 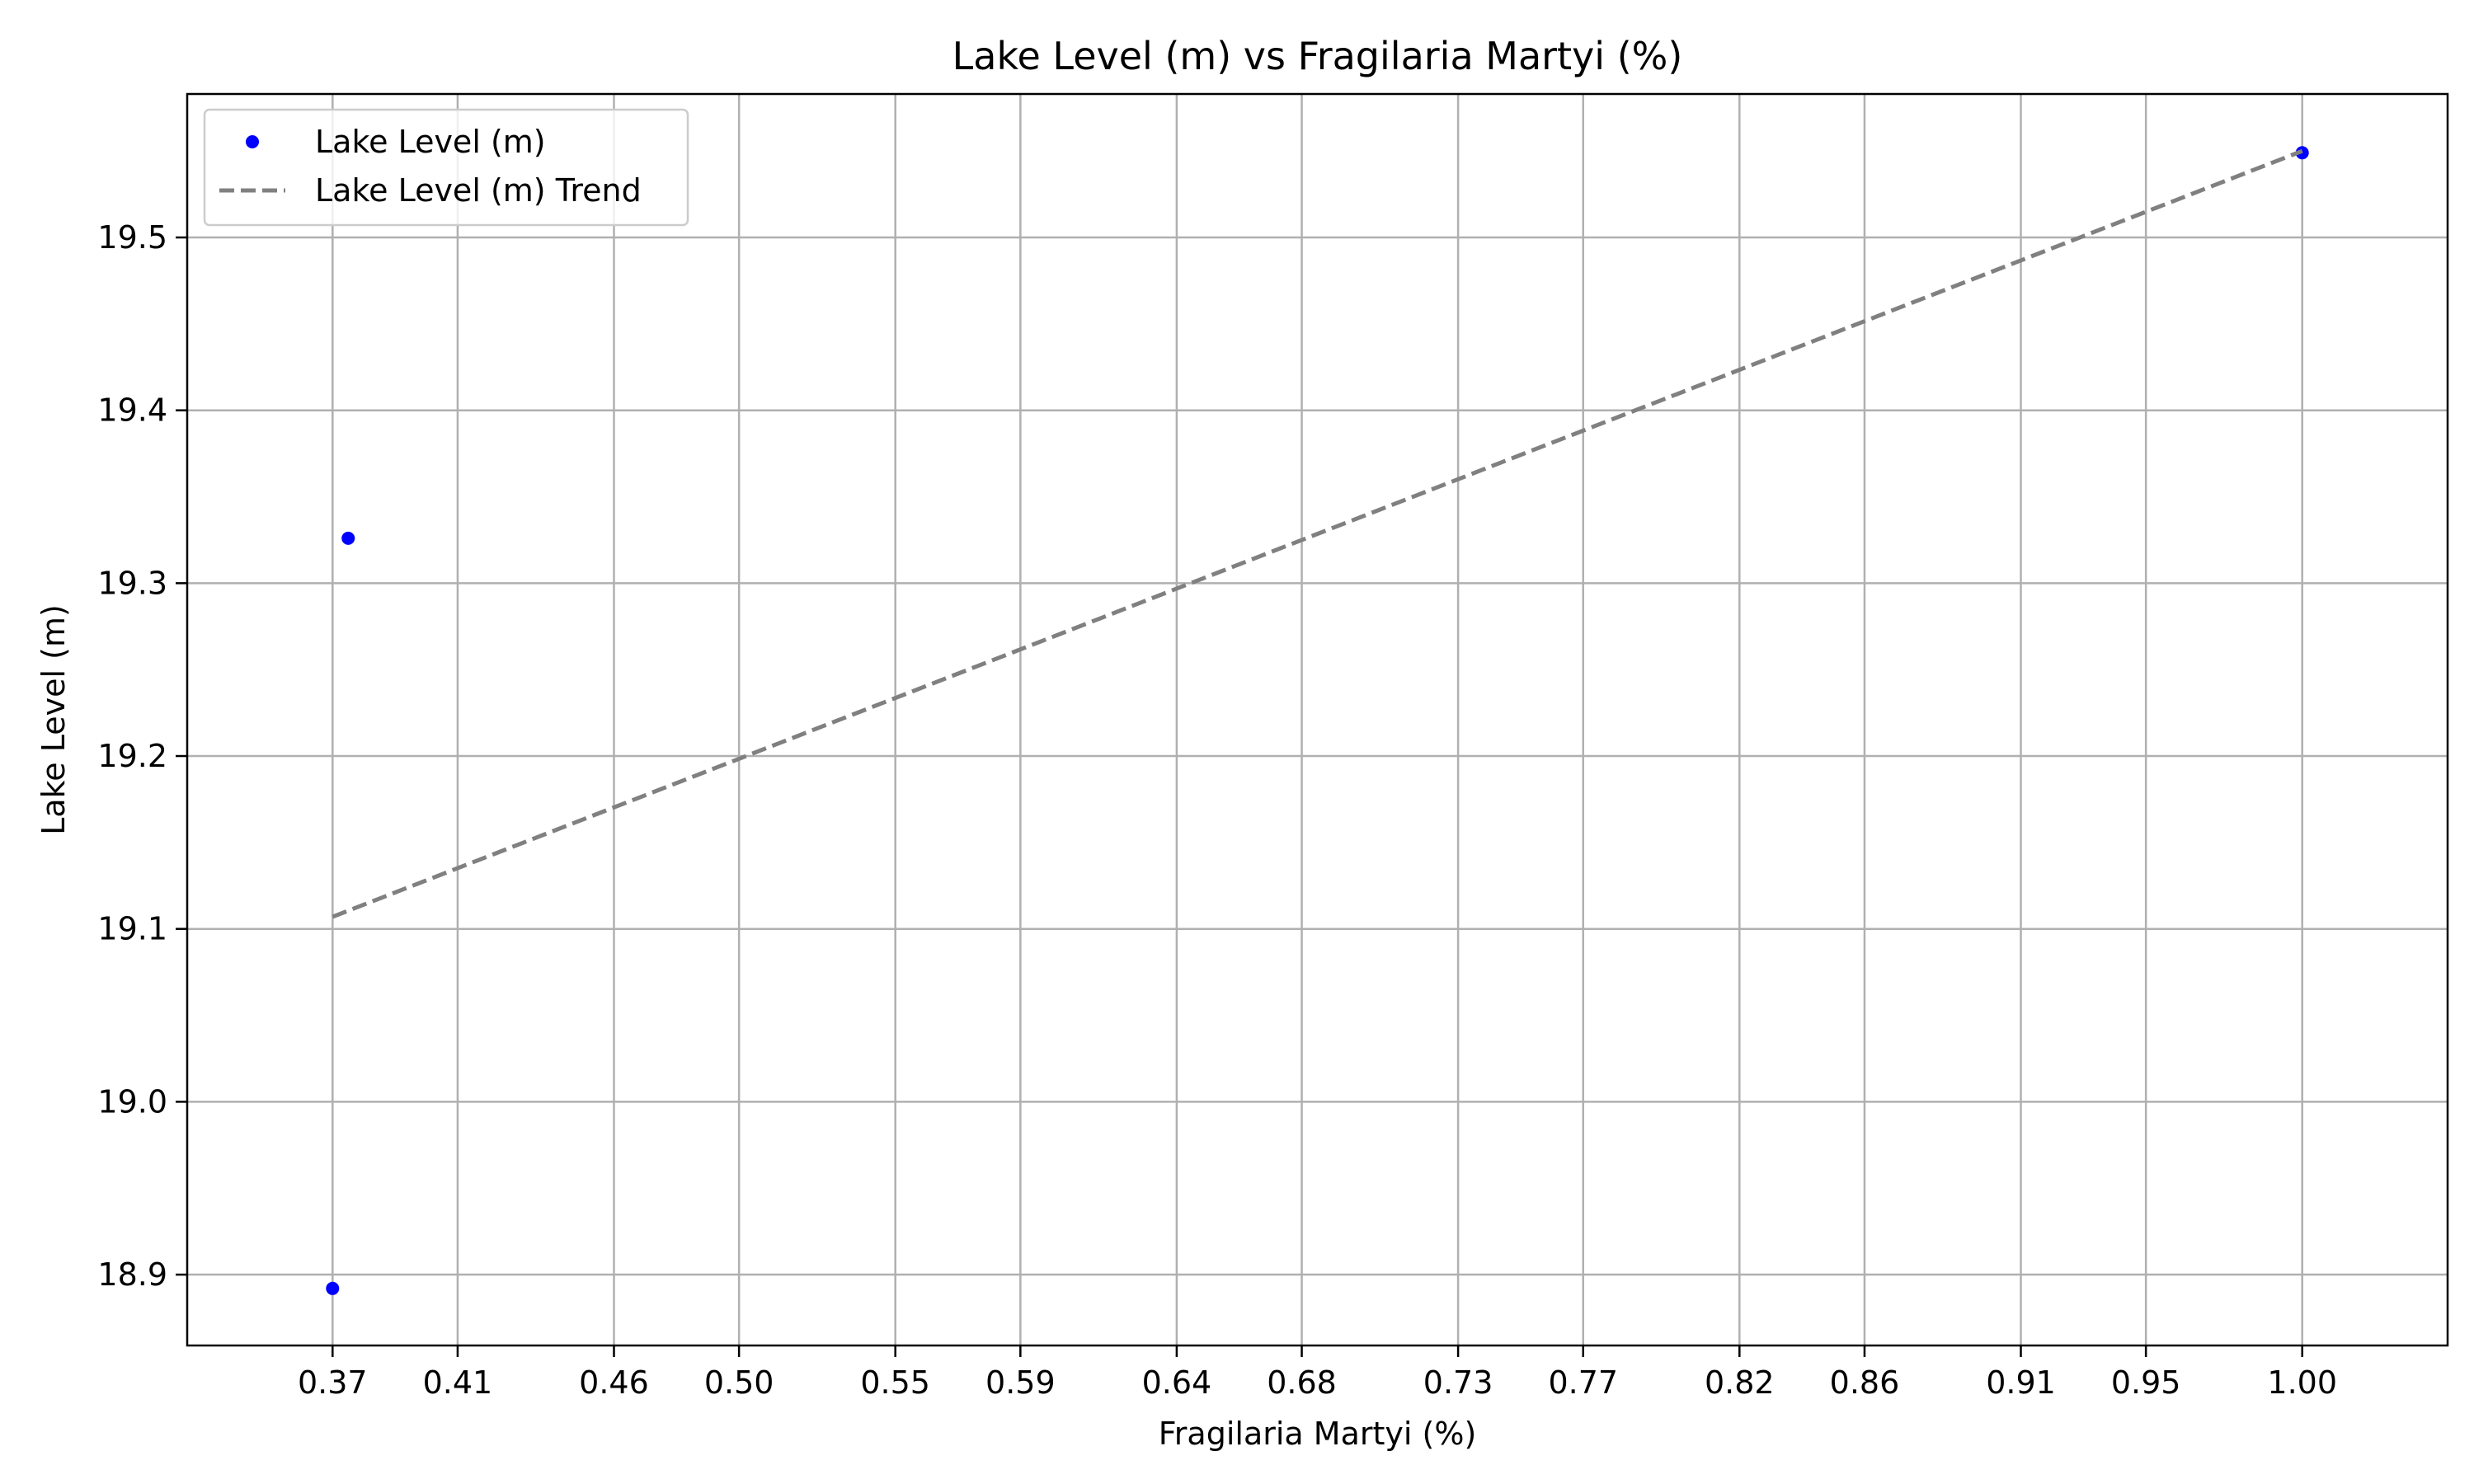 What do you see at coordinates (333, 1382) in the screenshot?
I see `x-tick-label: 0.37` at bounding box center [333, 1382].